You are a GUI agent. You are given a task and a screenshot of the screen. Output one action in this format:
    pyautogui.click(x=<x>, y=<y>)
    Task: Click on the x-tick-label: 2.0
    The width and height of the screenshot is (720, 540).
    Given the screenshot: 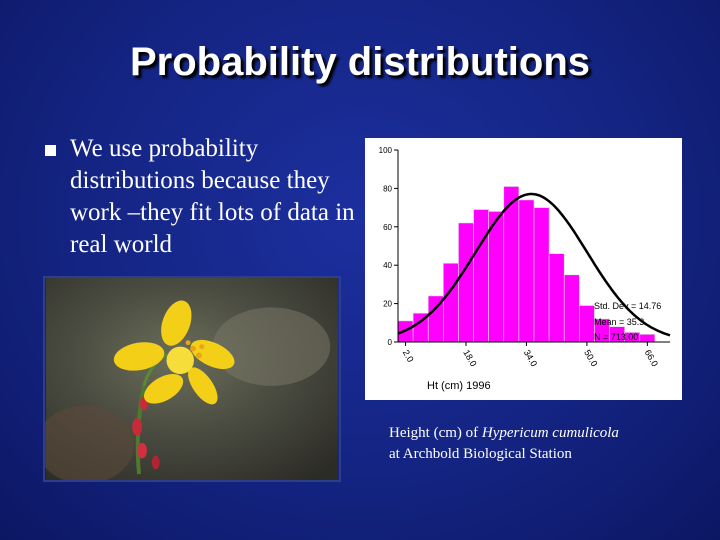 What is the action you would take?
    pyautogui.click(x=408, y=356)
    